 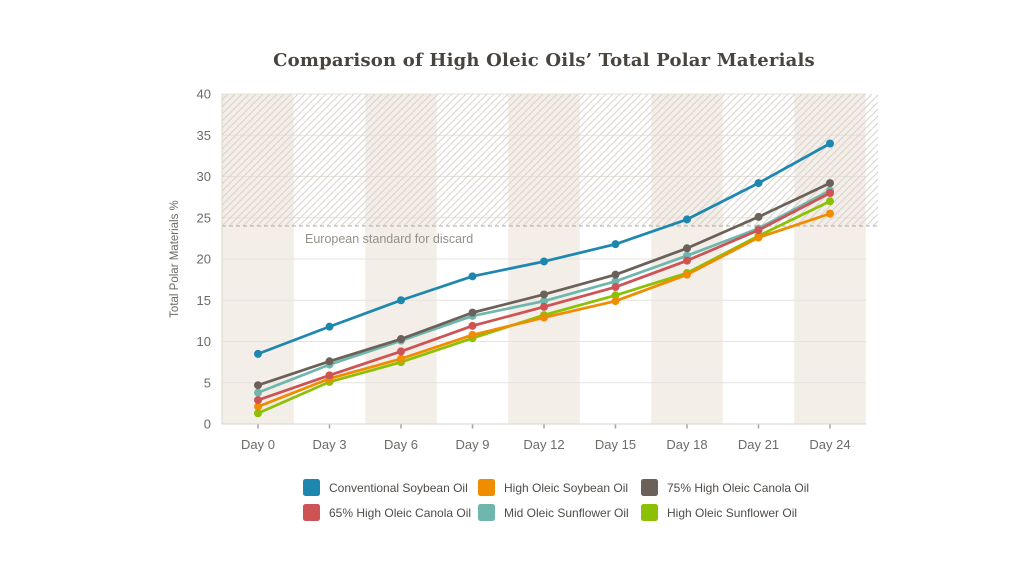 I want to click on y-tick-label: 0, so click(x=207, y=424).